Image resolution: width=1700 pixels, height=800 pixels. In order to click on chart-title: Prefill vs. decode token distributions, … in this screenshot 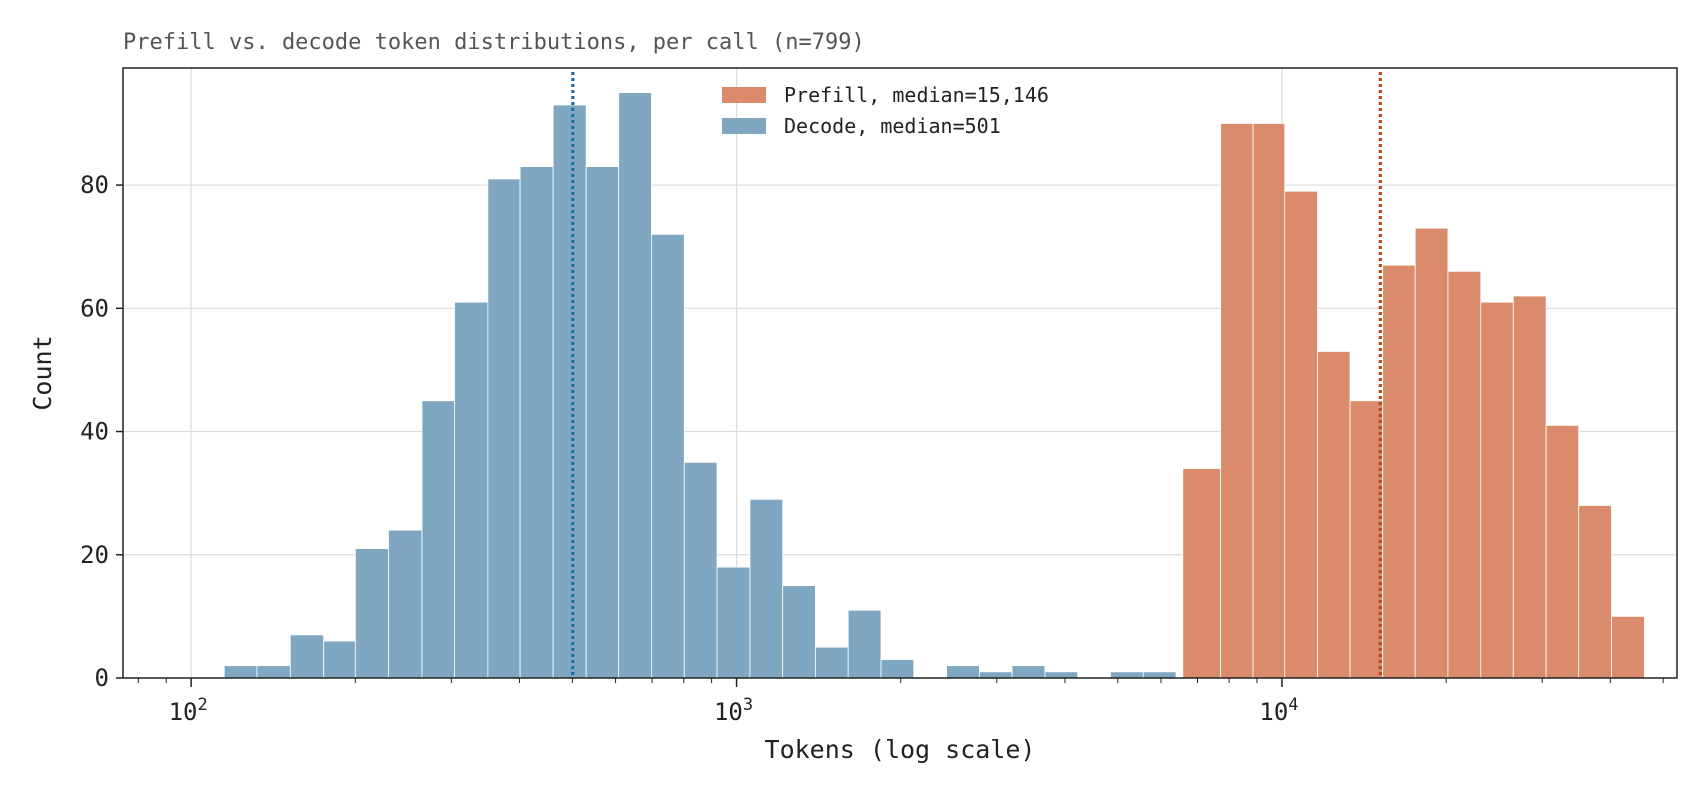, I will do `click(494, 42)`.